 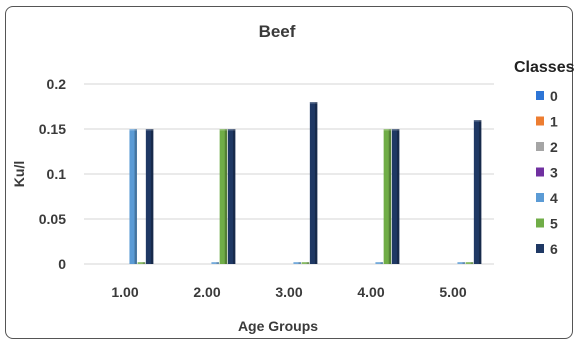 I want to click on chart-title: Beef, so click(x=277, y=31).